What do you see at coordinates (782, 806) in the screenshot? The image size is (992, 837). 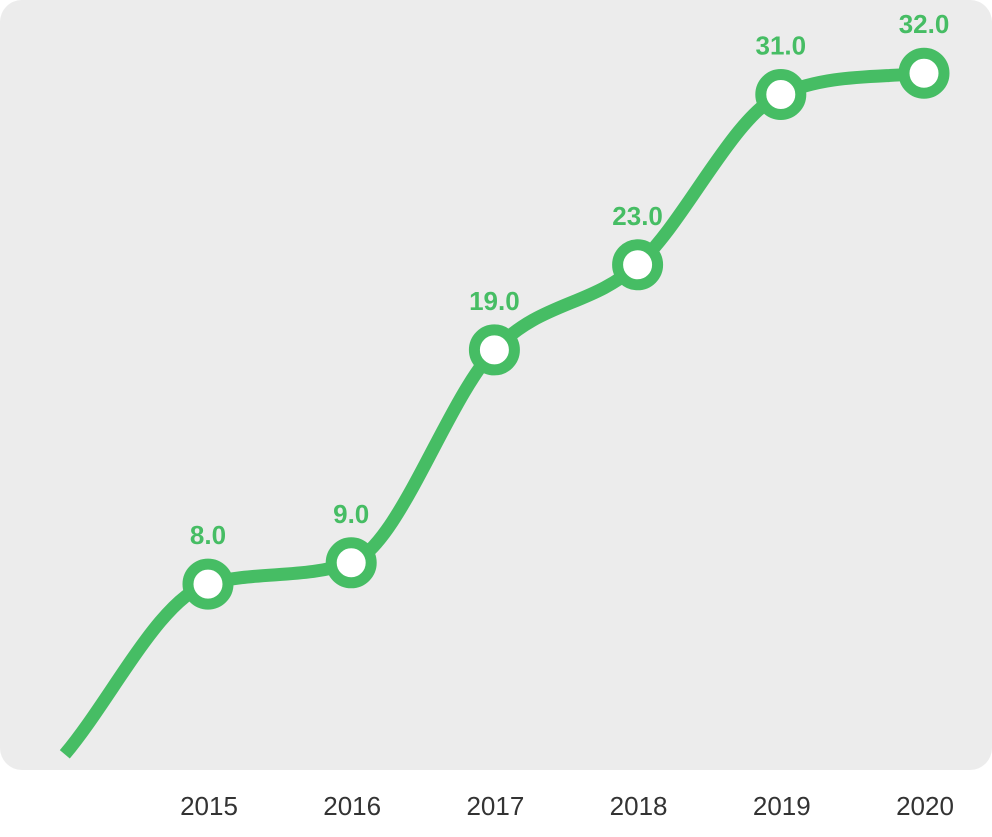 I see `x-tick-2019: 2019` at bounding box center [782, 806].